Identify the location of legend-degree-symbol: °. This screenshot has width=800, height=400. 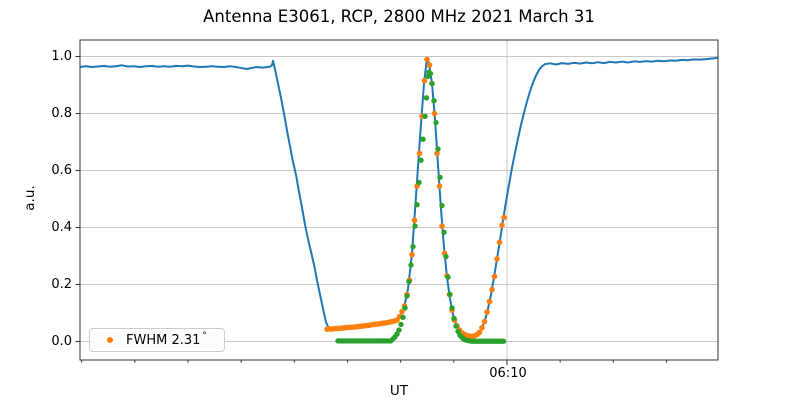
(204, 336).